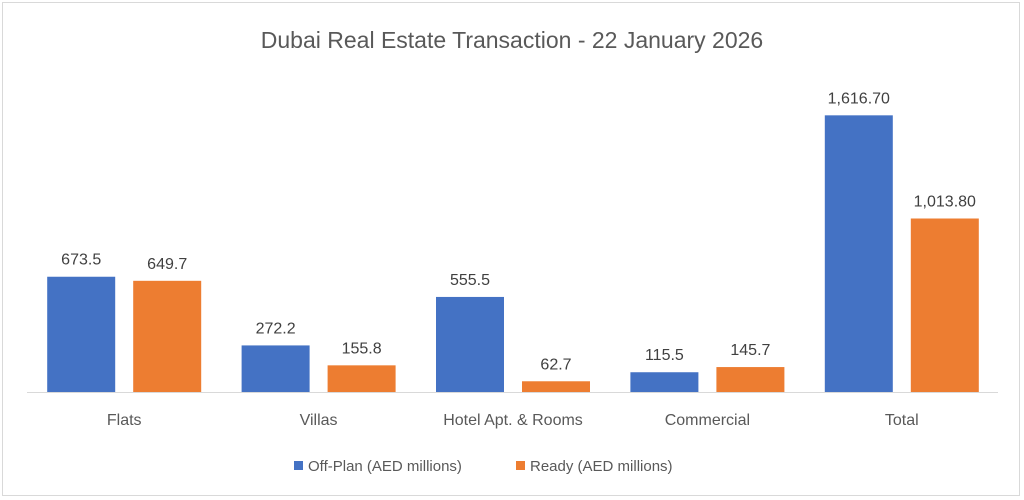 The width and height of the screenshot is (1024, 500). Describe the element at coordinates (859, 98) in the screenshot. I see `data-label: 1,616.70` at that location.